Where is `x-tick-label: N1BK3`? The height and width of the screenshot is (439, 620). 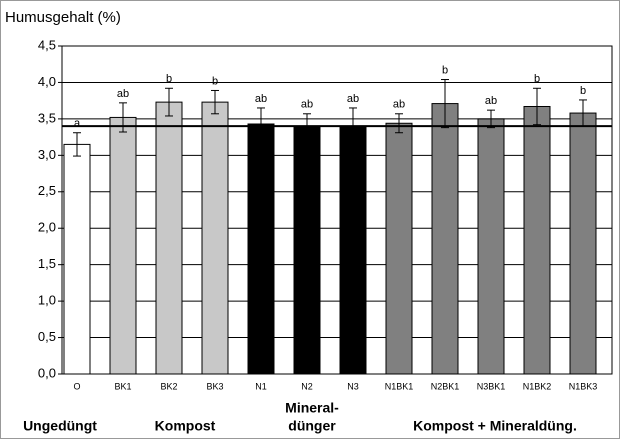 x-tick-label: N1BK3 is located at coordinates (583, 386).